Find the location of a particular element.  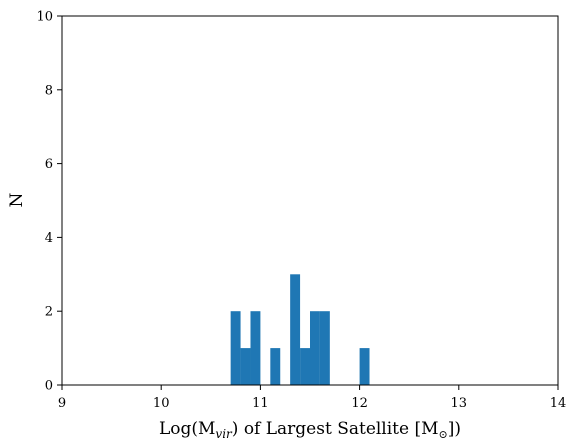

y-tick-label: 2 is located at coordinates (49, 312).